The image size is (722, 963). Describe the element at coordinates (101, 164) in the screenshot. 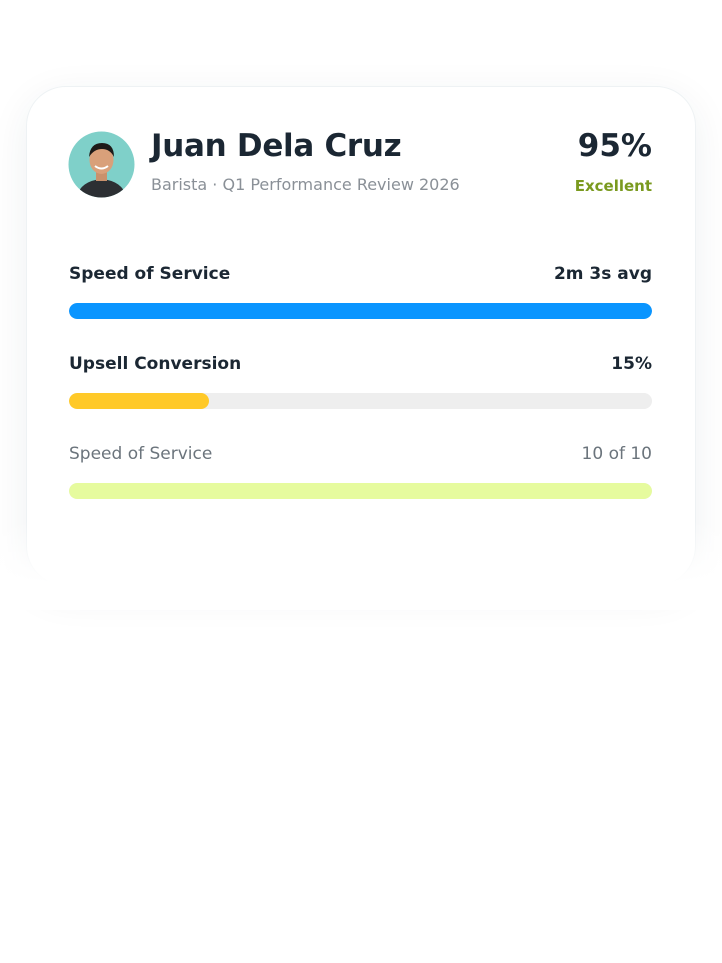

I see `avatar` at that location.